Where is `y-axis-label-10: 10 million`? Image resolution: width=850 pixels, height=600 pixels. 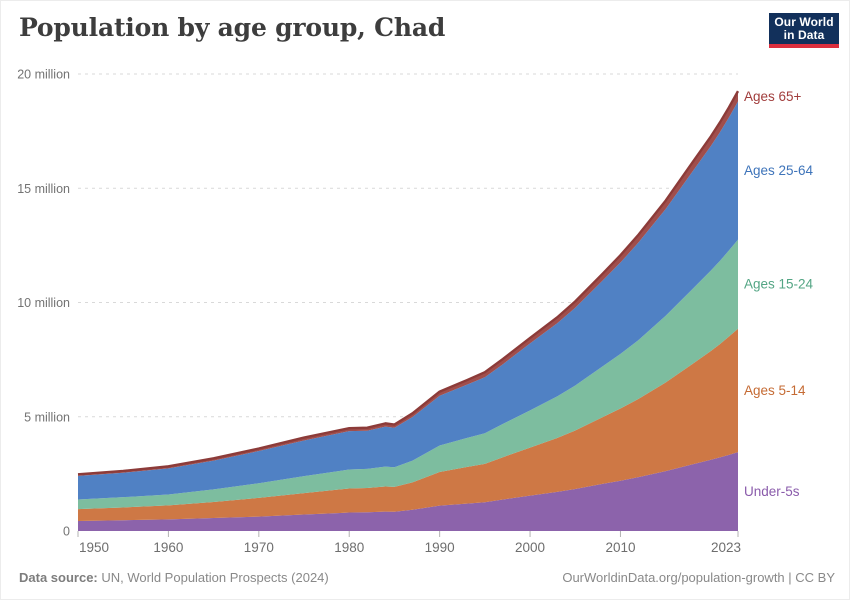
y-axis-label-10: 10 million is located at coordinates (43, 303).